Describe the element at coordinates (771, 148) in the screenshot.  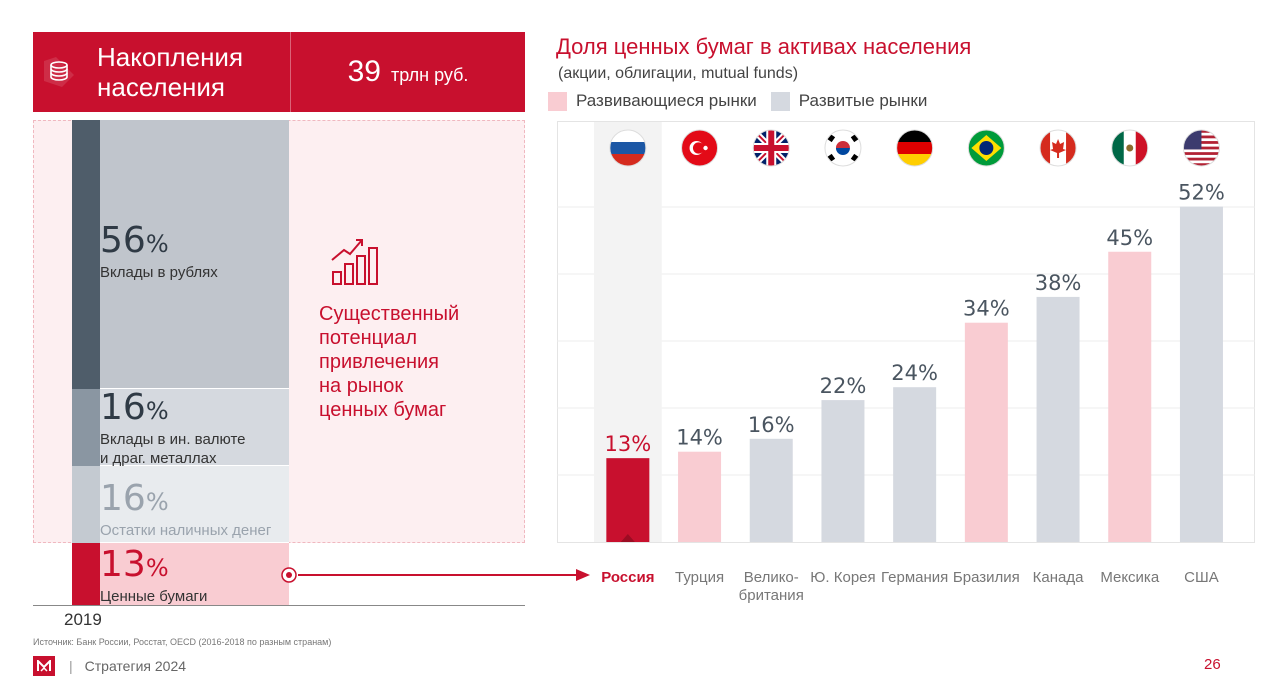
I see `uk-flag-icon` at that location.